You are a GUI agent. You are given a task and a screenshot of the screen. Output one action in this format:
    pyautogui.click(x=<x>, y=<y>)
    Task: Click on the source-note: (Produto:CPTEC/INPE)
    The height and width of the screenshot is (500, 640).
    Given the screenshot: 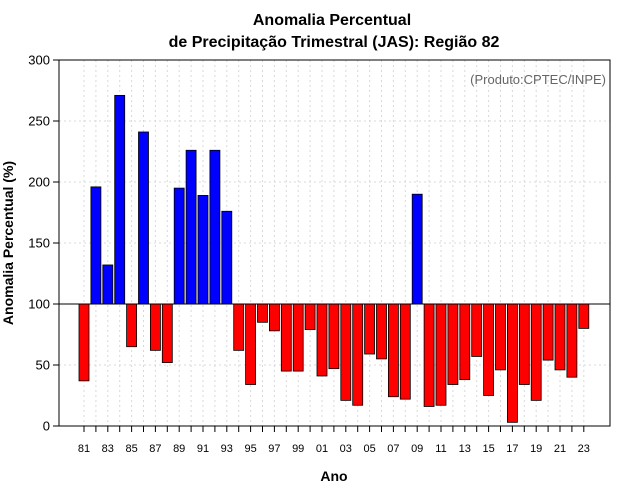 What is the action you would take?
    pyautogui.click(x=538, y=79)
    